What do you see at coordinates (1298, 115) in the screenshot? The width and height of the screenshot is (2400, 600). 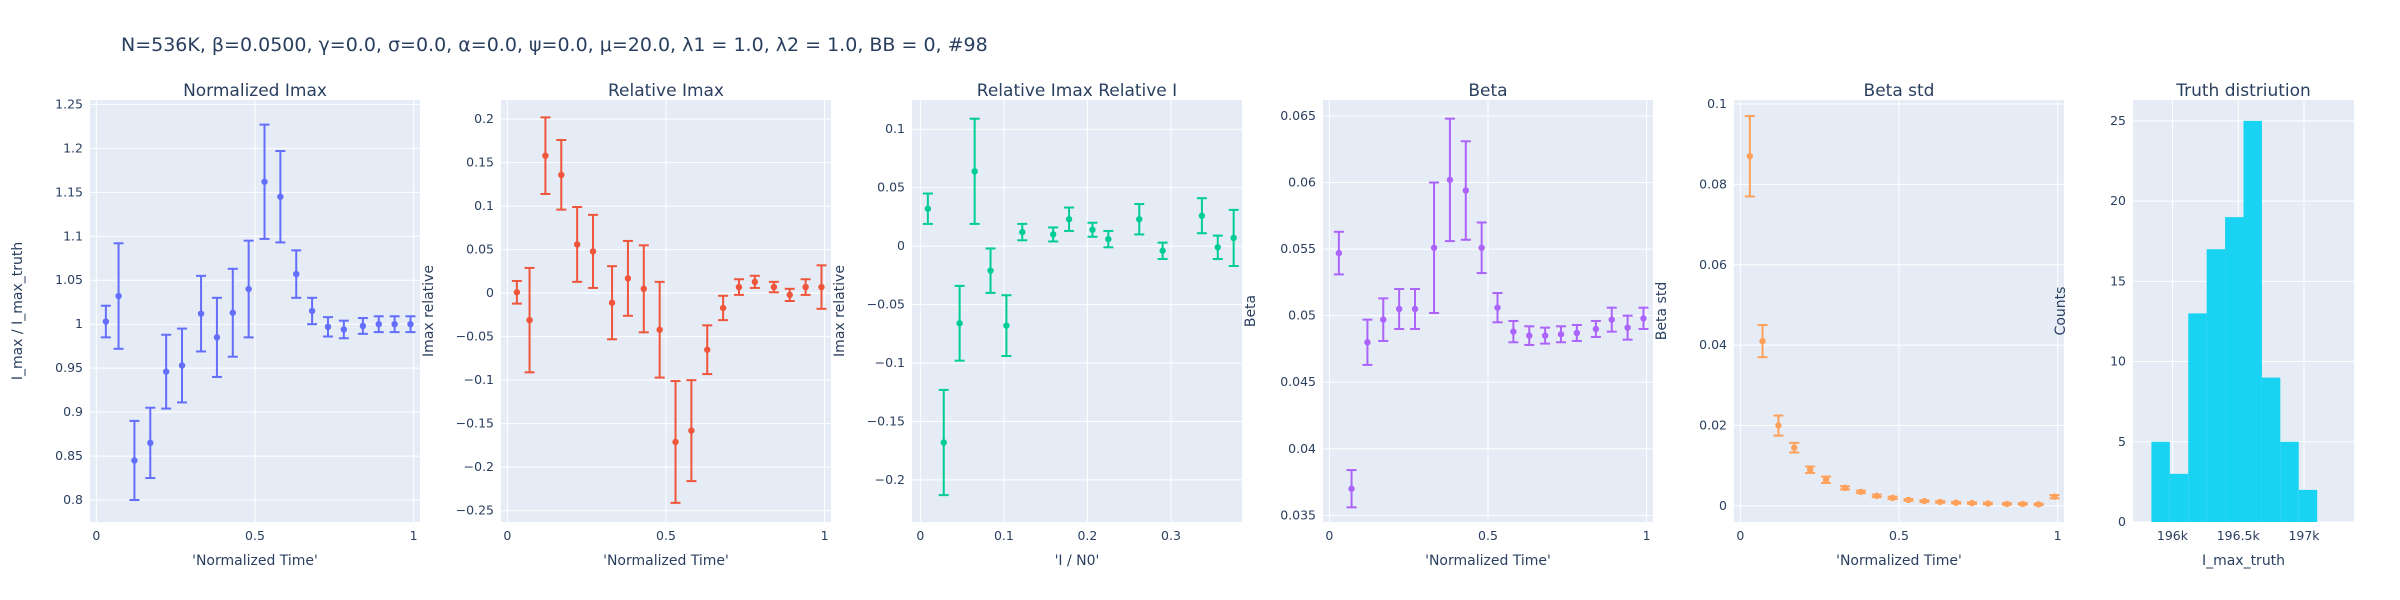 I see `y-tick-label: 0.065` at bounding box center [1298, 115].